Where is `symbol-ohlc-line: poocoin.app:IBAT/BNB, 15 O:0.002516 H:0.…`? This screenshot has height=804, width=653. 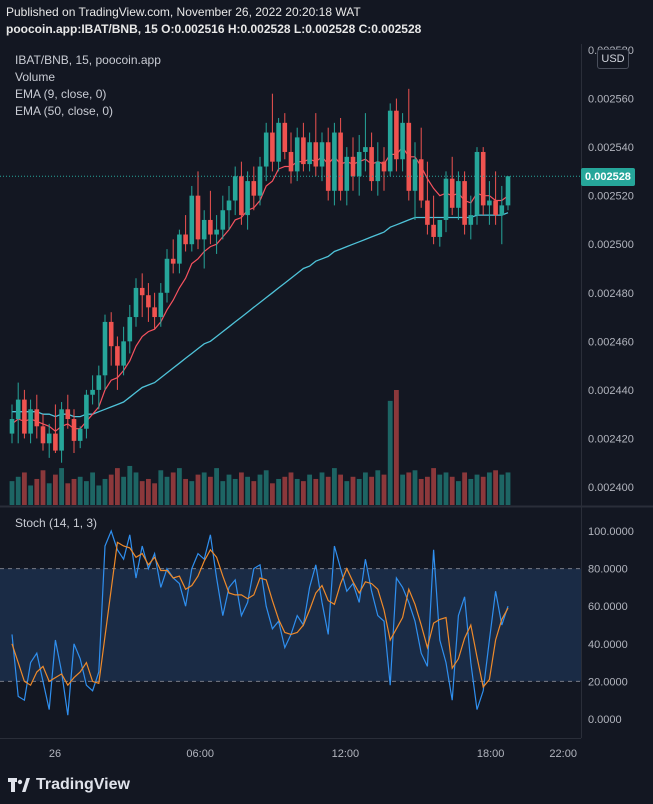 symbol-ohlc-line: poocoin.app:IBAT/BNB, 15 O:0.002516 H:0.… is located at coordinates (213, 29).